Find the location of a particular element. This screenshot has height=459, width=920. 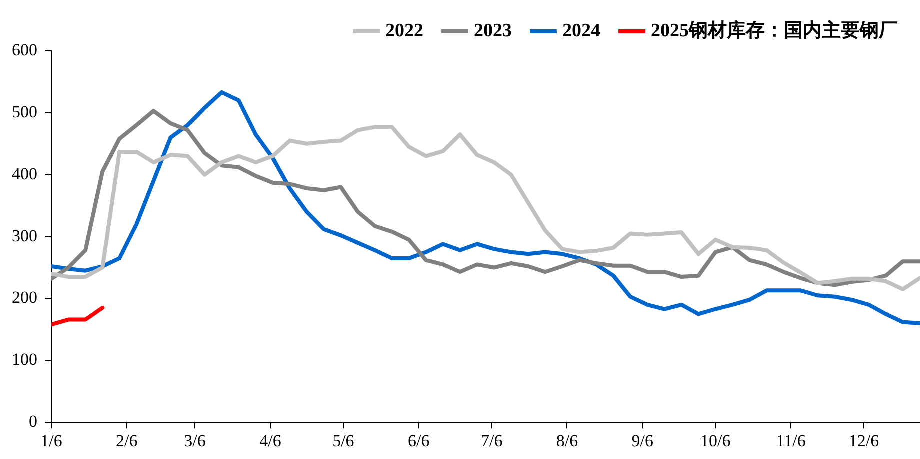

y-tick-label: 200 is located at coordinates (25, 298).